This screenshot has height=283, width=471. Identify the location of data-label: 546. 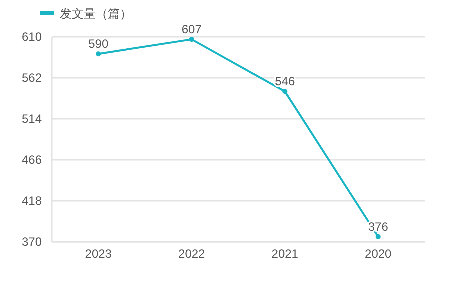
(285, 81).